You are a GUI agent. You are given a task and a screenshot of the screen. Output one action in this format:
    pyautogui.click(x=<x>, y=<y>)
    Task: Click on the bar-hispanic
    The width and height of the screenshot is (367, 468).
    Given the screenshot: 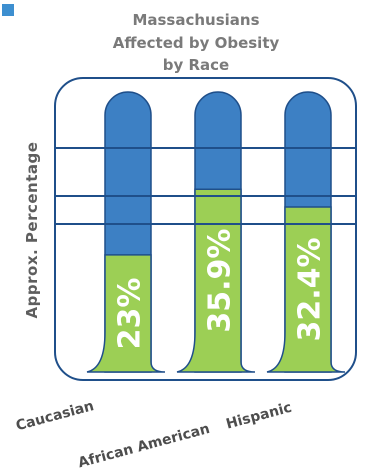 What is the action you would take?
    pyautogui.click(x=306, y=289)
    